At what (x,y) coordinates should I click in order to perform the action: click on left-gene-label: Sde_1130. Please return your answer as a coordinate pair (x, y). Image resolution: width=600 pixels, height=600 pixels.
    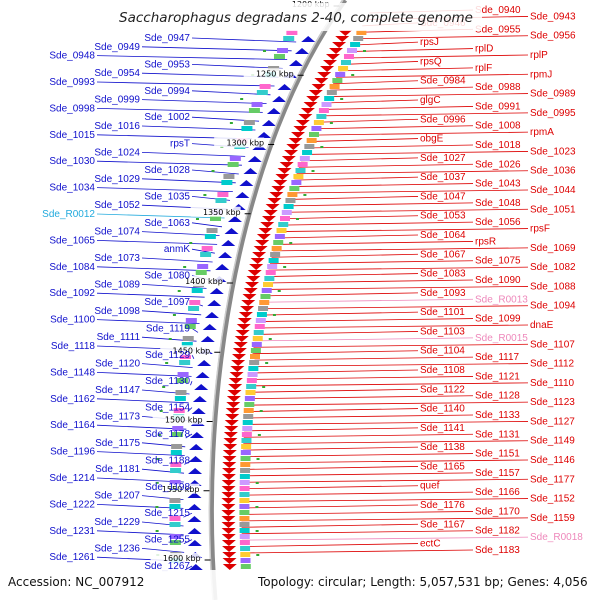
    Looking at the image, I should click on (167, 381).